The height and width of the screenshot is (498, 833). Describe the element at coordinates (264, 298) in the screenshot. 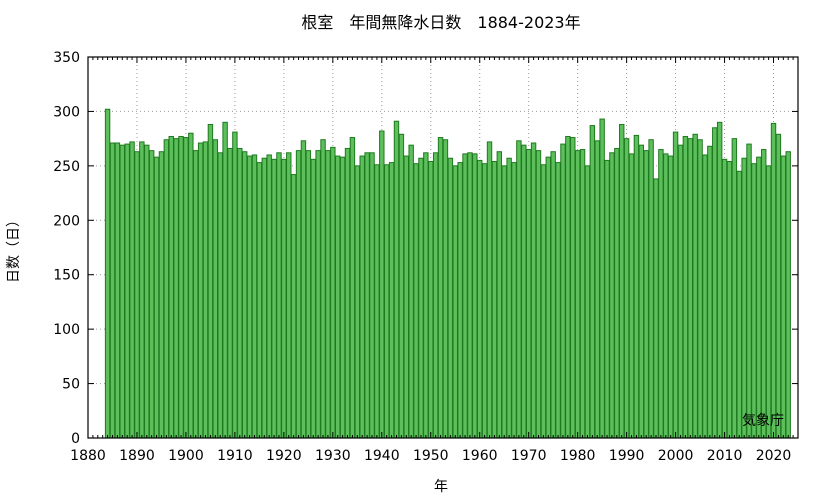

I see `bar-1916` at that location.